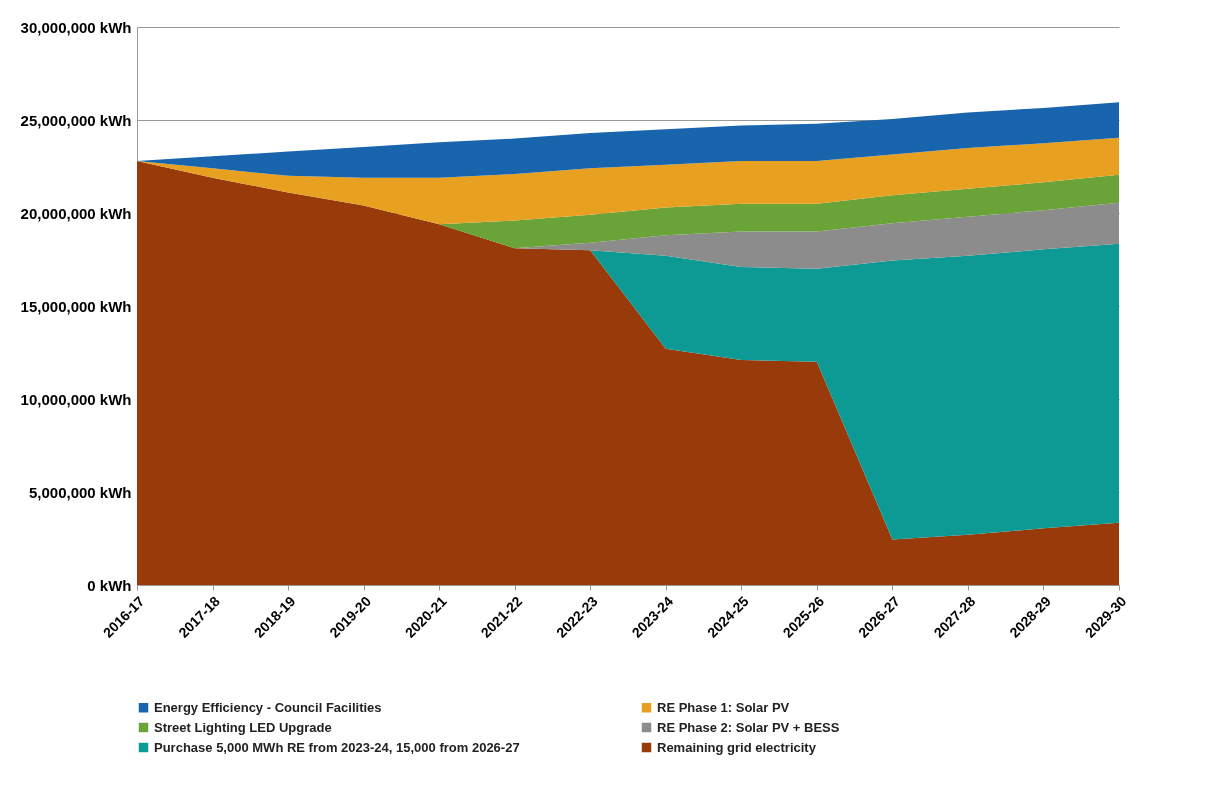  What do you see at coordinates (723, 707) in the screenshot?
I see `legend-label: RE Phase 1: Solar PV` at bounding box center [723, 707].